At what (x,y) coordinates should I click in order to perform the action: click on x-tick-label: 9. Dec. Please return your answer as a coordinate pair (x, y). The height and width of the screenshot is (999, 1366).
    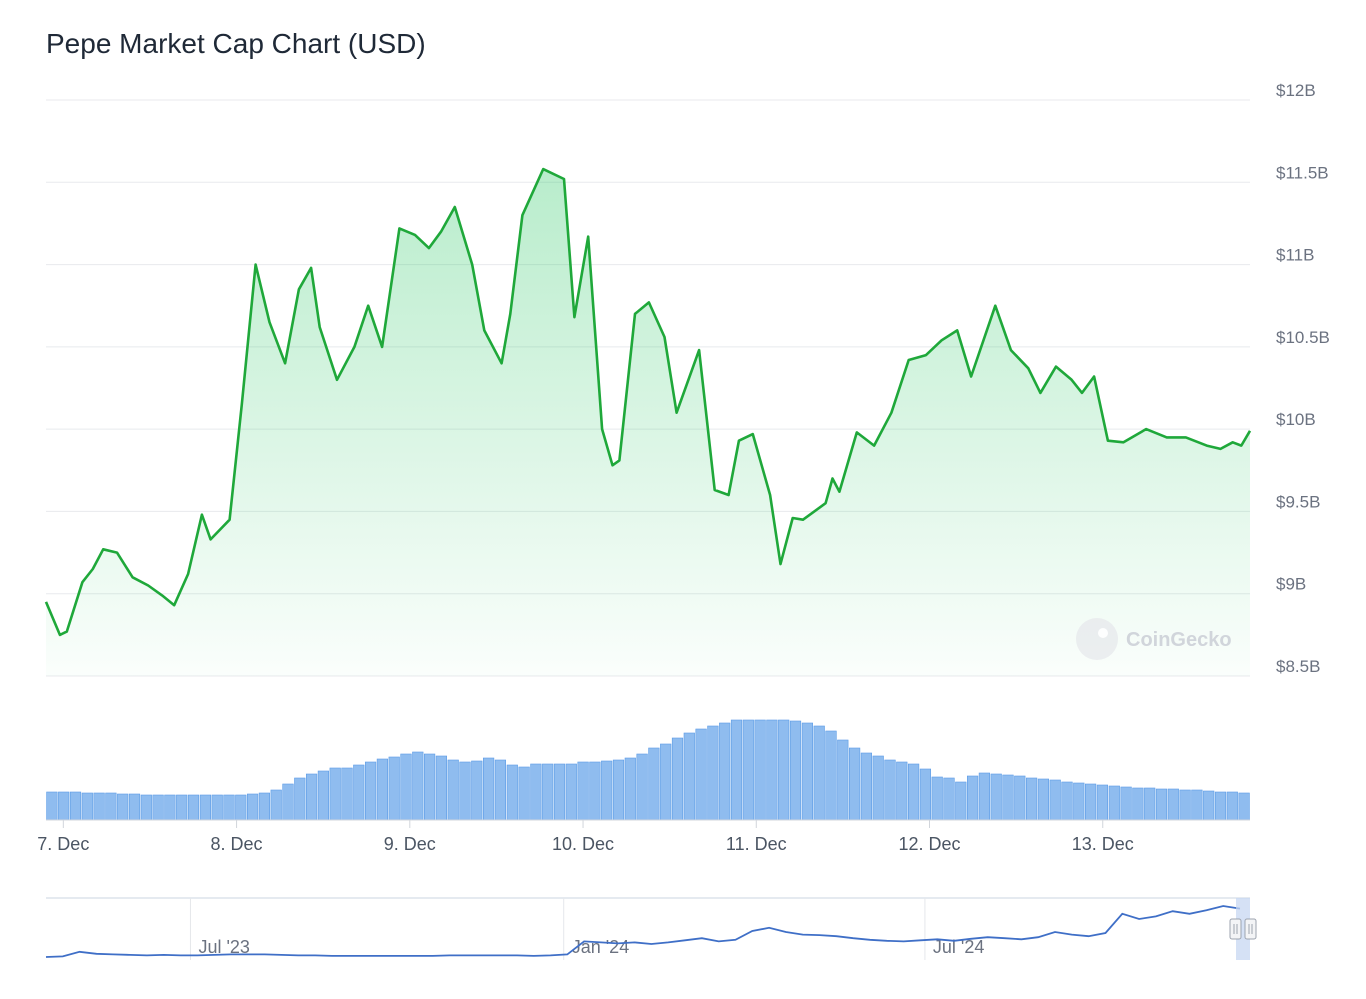
    Looking at the image, I should click on (410, 844).